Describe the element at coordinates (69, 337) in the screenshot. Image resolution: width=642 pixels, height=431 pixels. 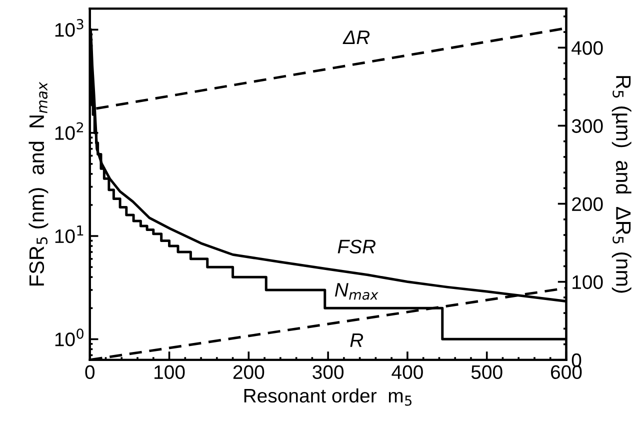
I see `y-tick-label: 10$^{0}$` at that location.